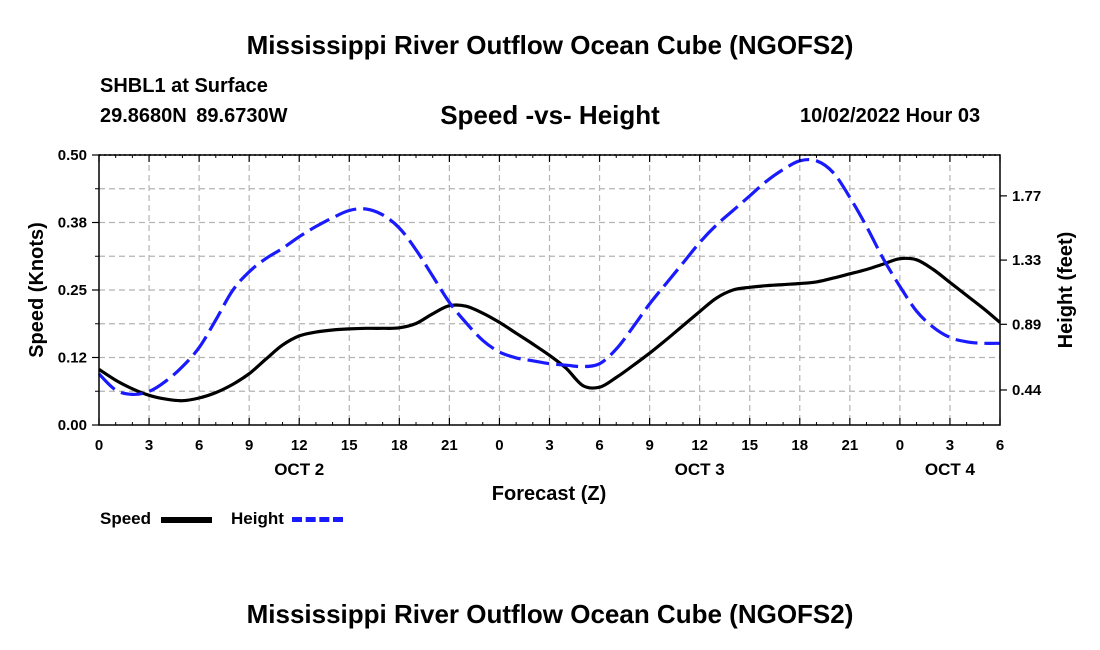  Describe the element at coordinates (72, 290) in the screenshot. I see `y-tick-label: 0.25` at that location.